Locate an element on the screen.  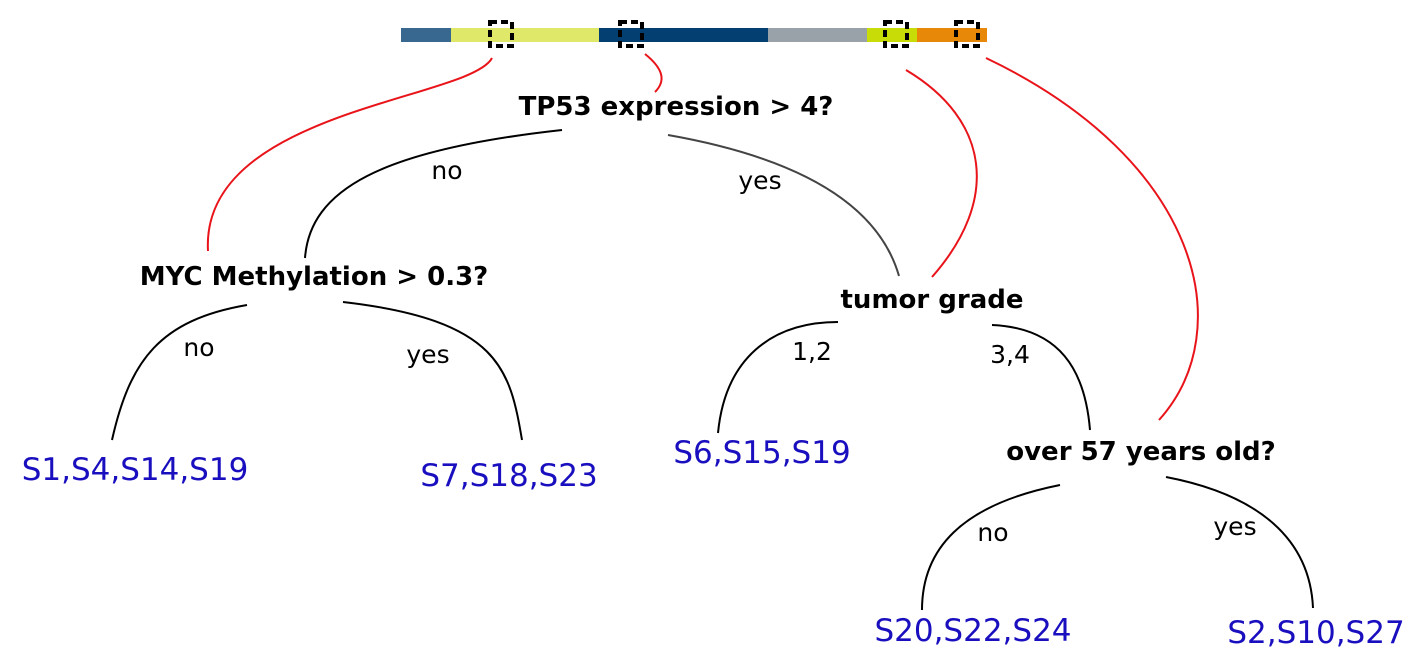
edge-grade-high is located at coordinates (1041, 377).